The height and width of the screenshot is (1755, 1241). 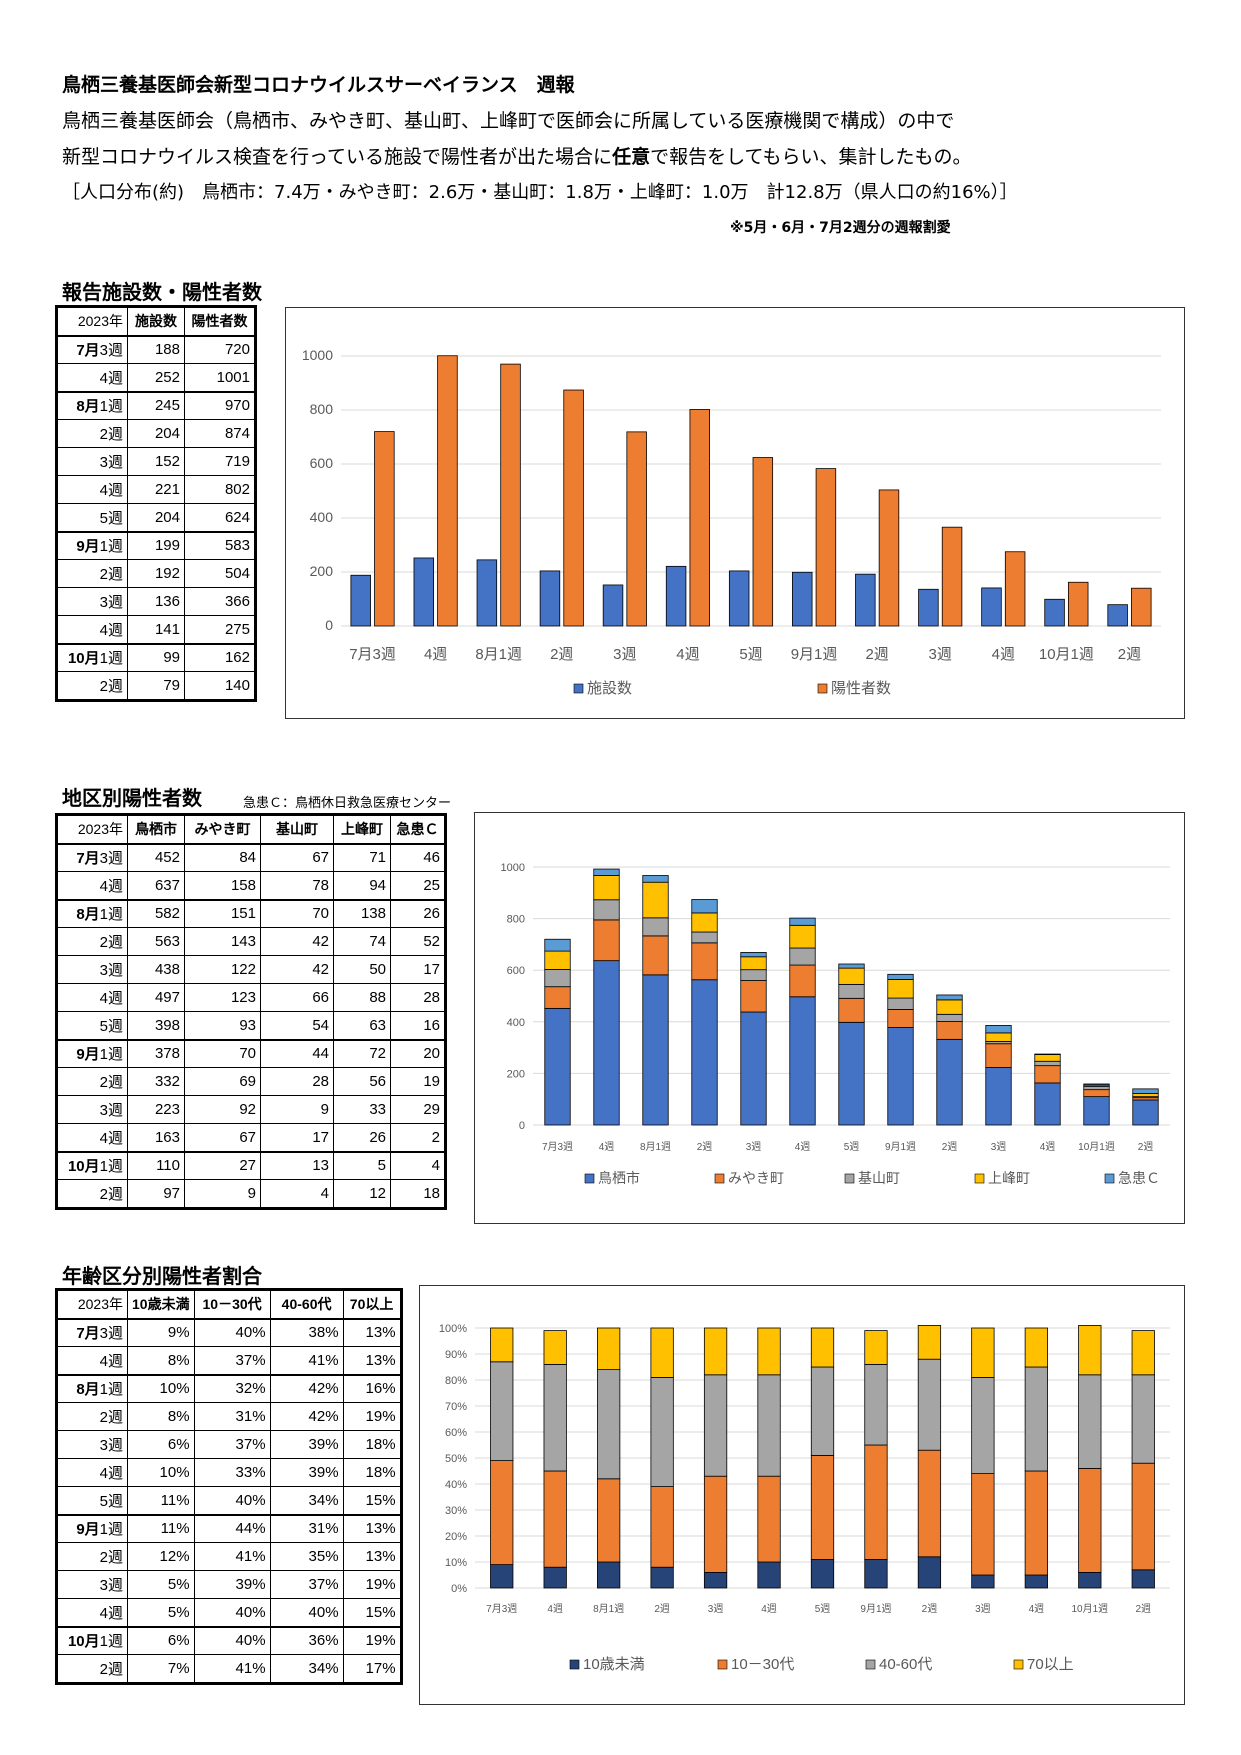 I want to click on table-cell: 8%, so click(x=161, y=1416).